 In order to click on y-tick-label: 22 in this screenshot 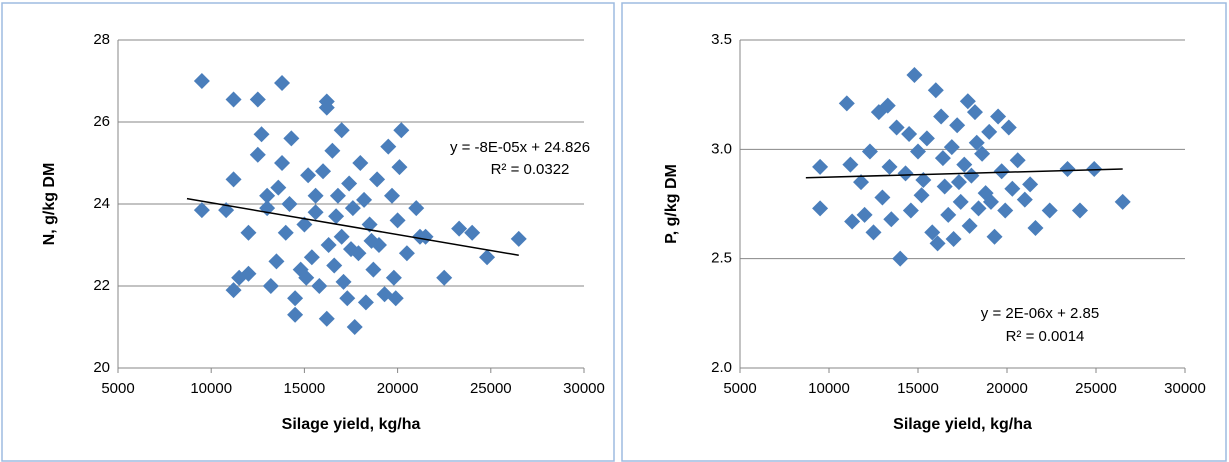, I will do `click(101, 285)`.